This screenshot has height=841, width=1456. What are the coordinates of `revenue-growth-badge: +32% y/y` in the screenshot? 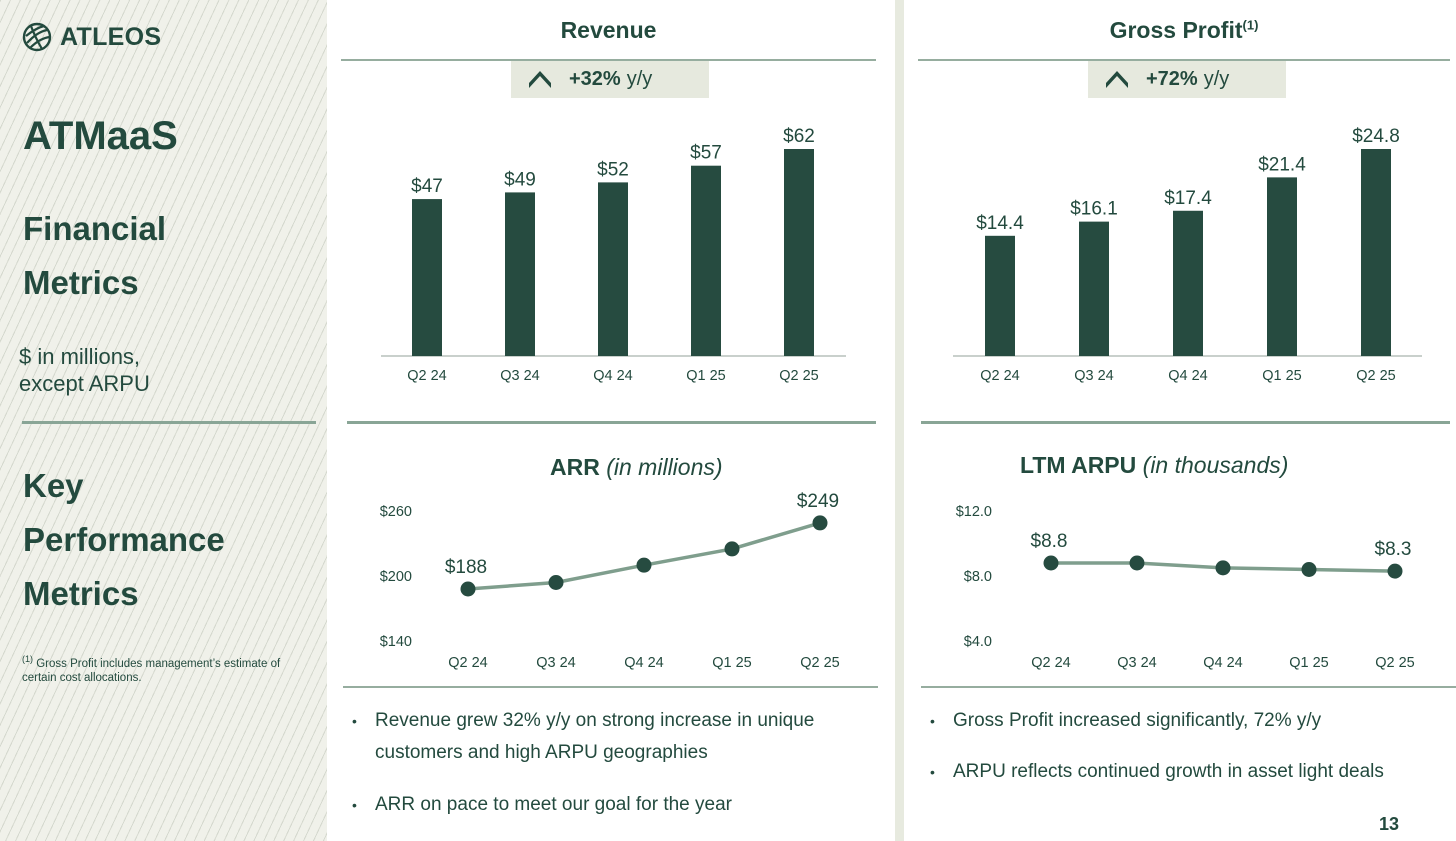 It's located at (610, 79).